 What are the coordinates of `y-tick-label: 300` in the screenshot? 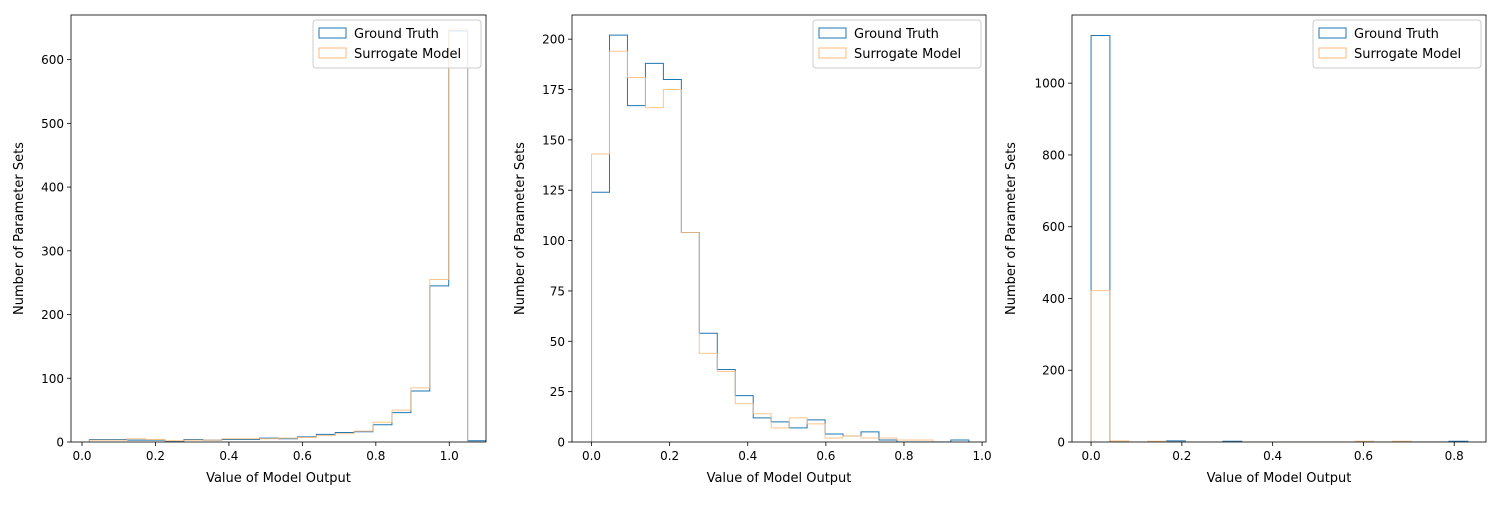 It's located at (52, 251).